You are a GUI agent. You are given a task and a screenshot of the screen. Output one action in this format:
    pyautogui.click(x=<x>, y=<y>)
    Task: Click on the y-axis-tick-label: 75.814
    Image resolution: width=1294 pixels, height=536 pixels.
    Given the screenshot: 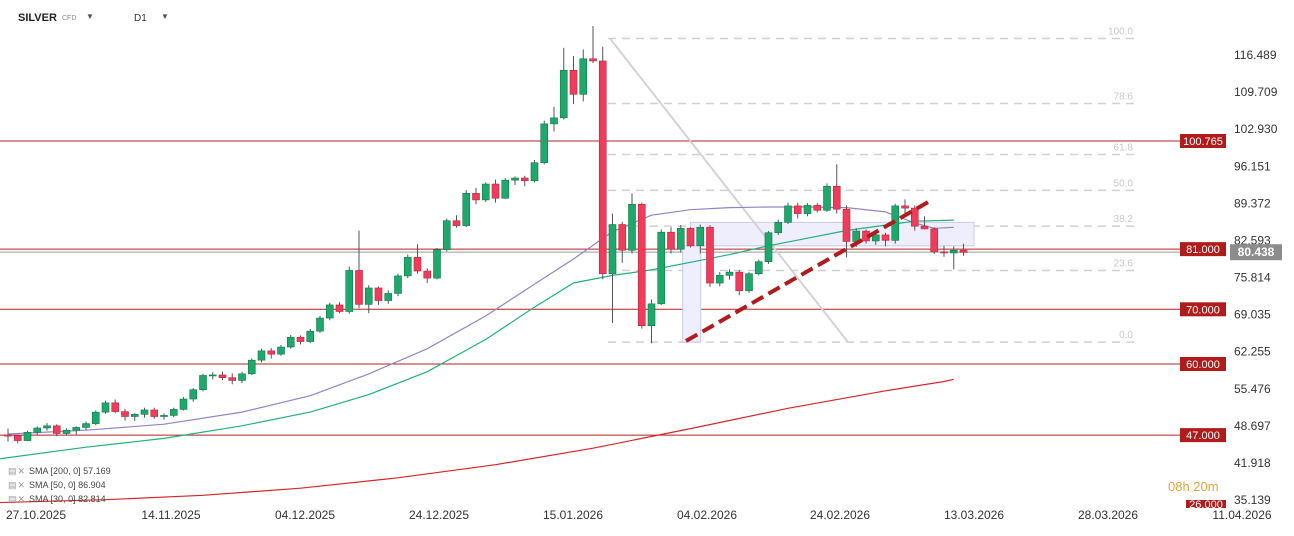 What is the action you would take?
    pyautogui.click(x=1252, y=278)
    